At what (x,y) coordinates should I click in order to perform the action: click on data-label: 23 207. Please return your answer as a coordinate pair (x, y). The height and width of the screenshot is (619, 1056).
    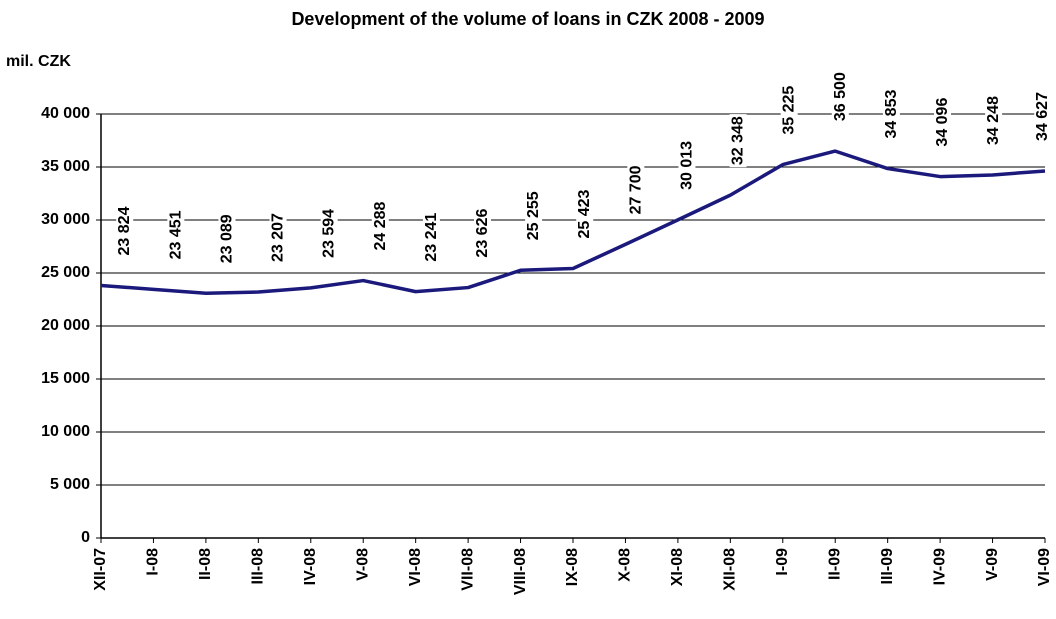
    Looking at the image, I should click on (278, 237).